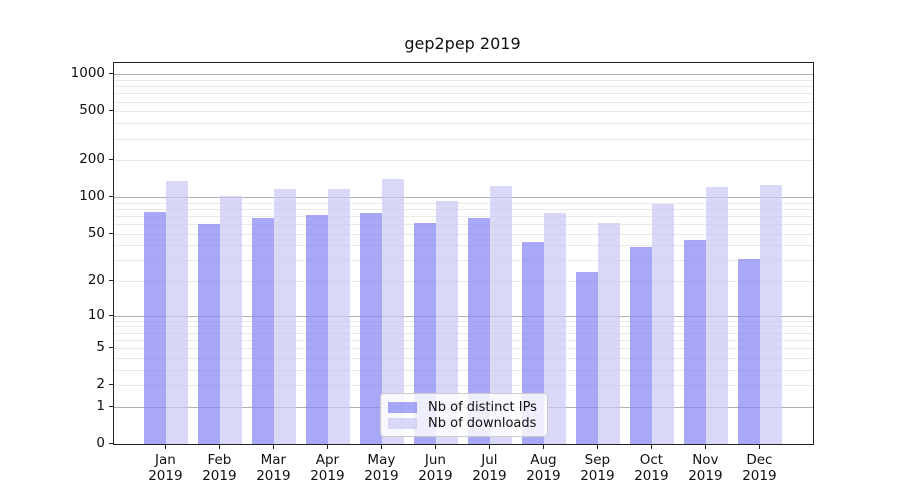 Image resolution: width=900 pixels, height=500 pixels. I want to click on bar-aug-downloads, so click(555, 328).